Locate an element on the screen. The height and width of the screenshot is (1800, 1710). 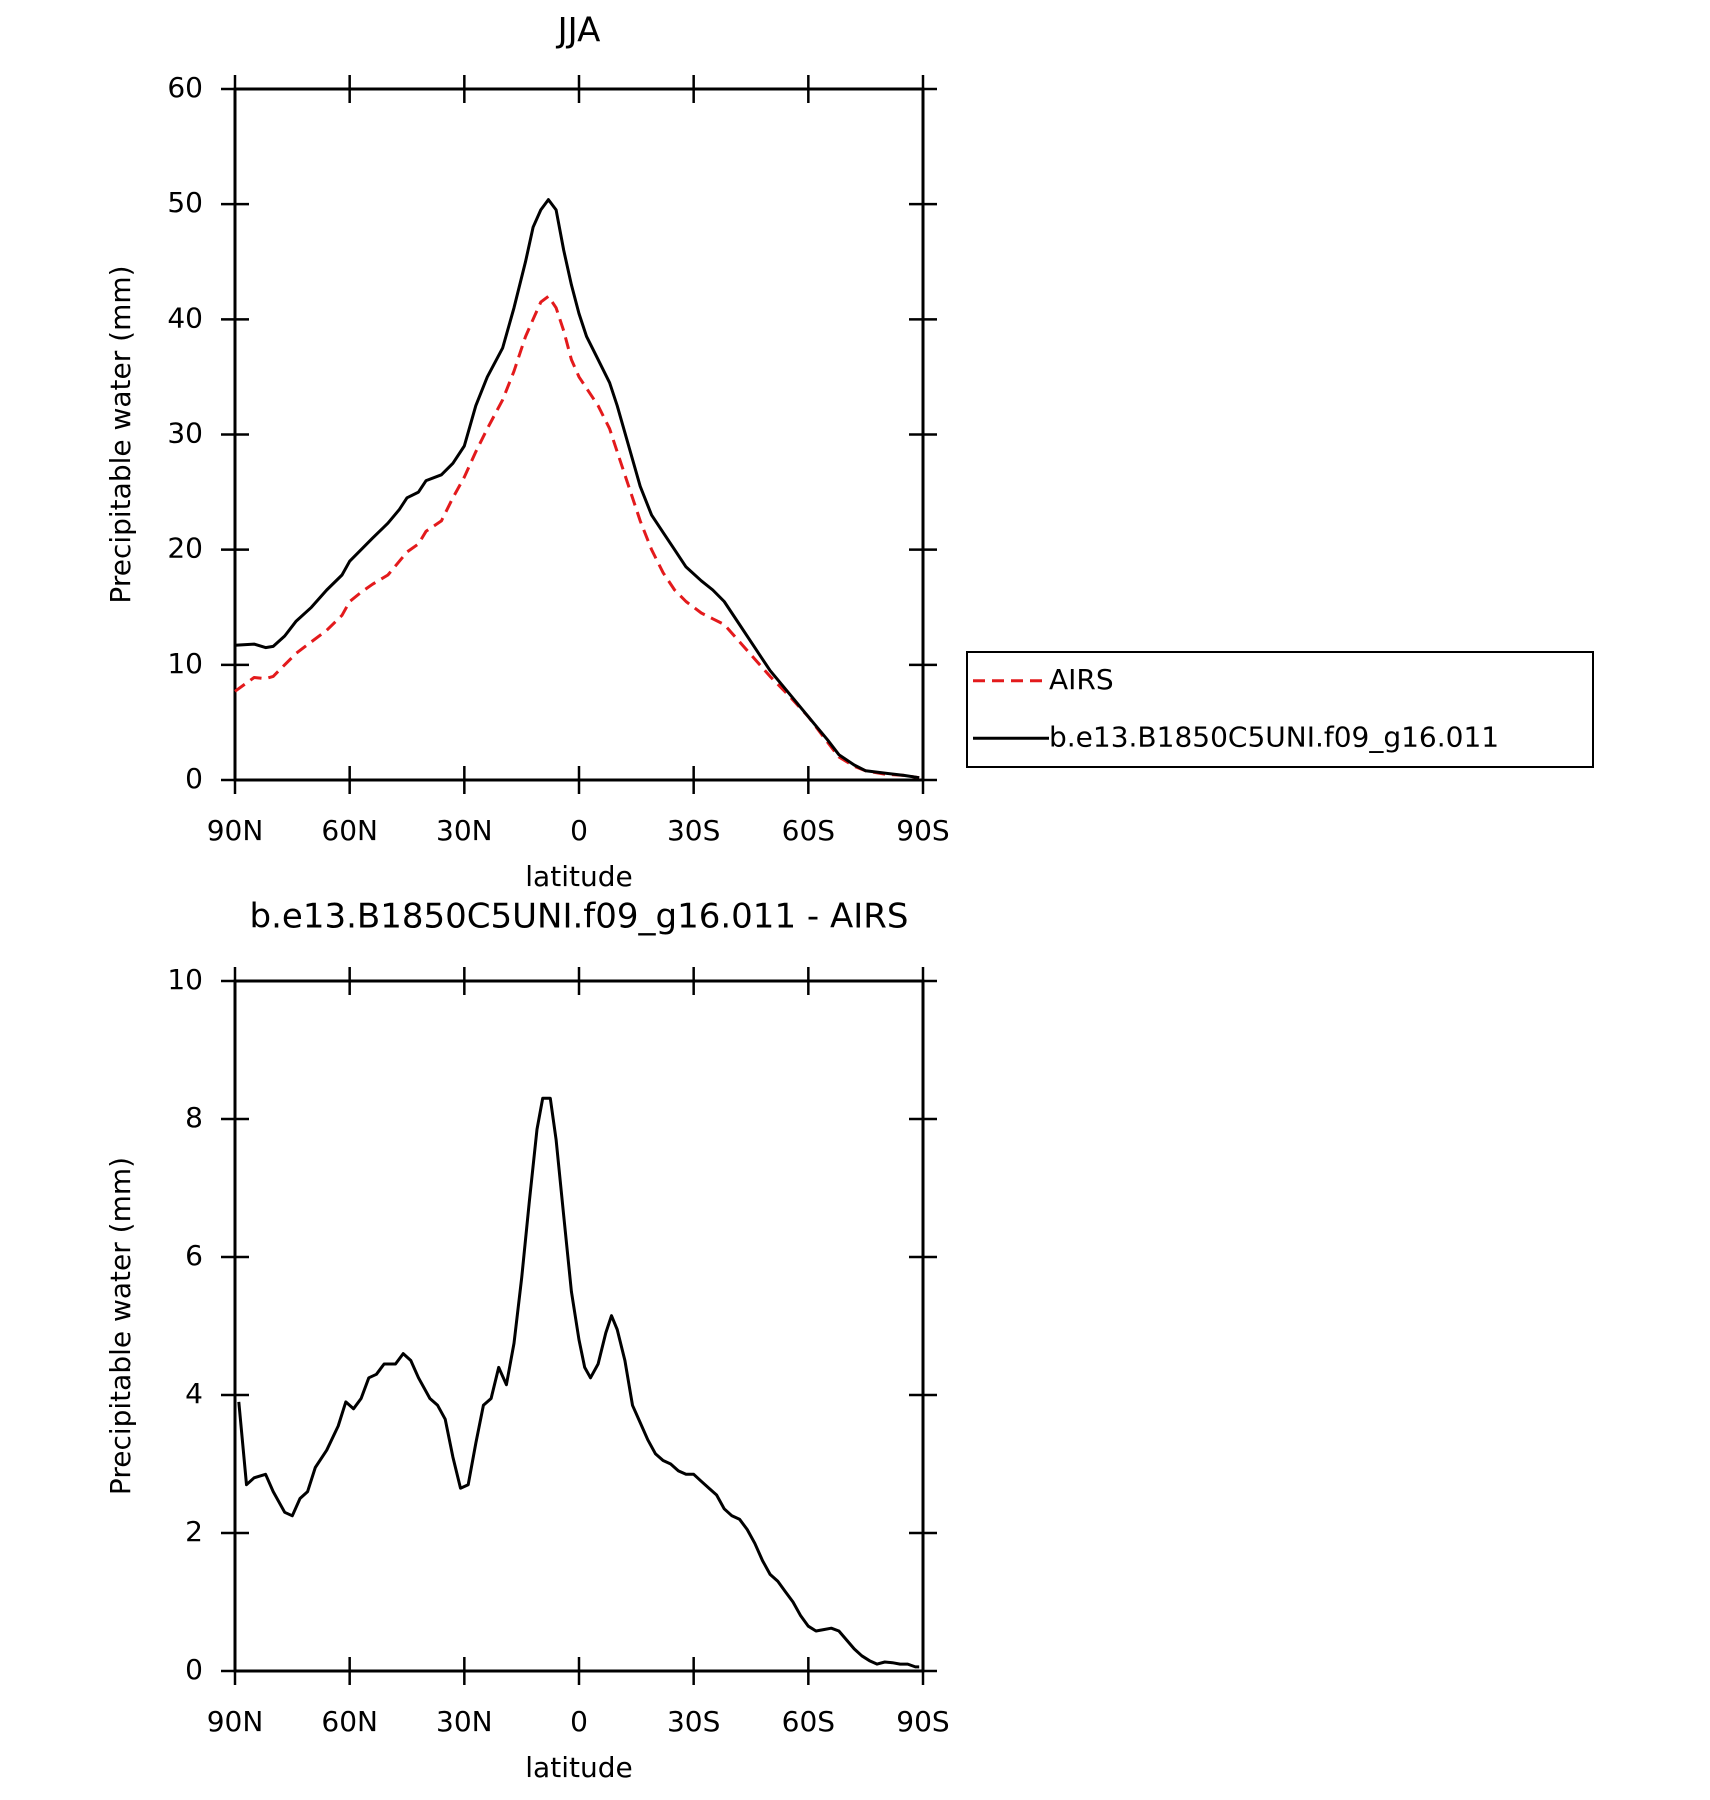
y-tick-label: 60 is located at coordinates (185, 87).